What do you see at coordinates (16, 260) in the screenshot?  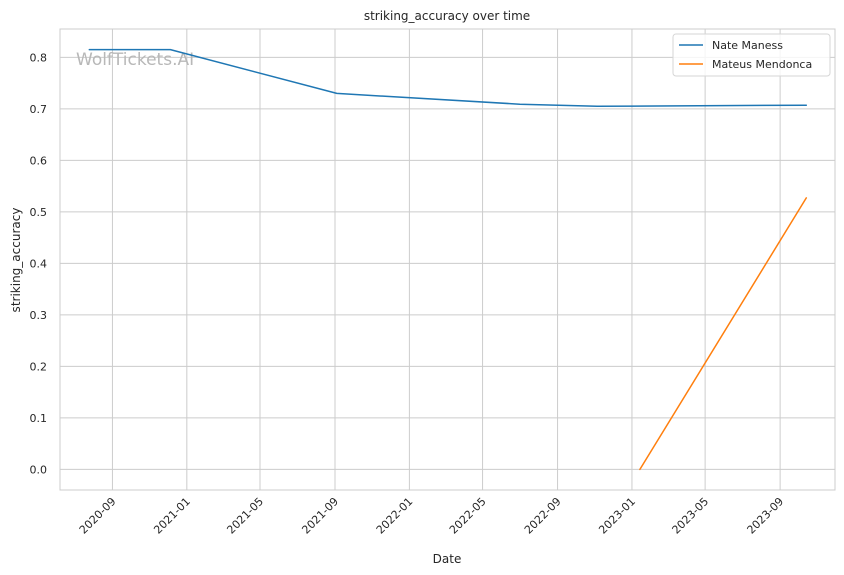 I see `y-axis-label: striking_accuracy` at bounding box center [16, 260].